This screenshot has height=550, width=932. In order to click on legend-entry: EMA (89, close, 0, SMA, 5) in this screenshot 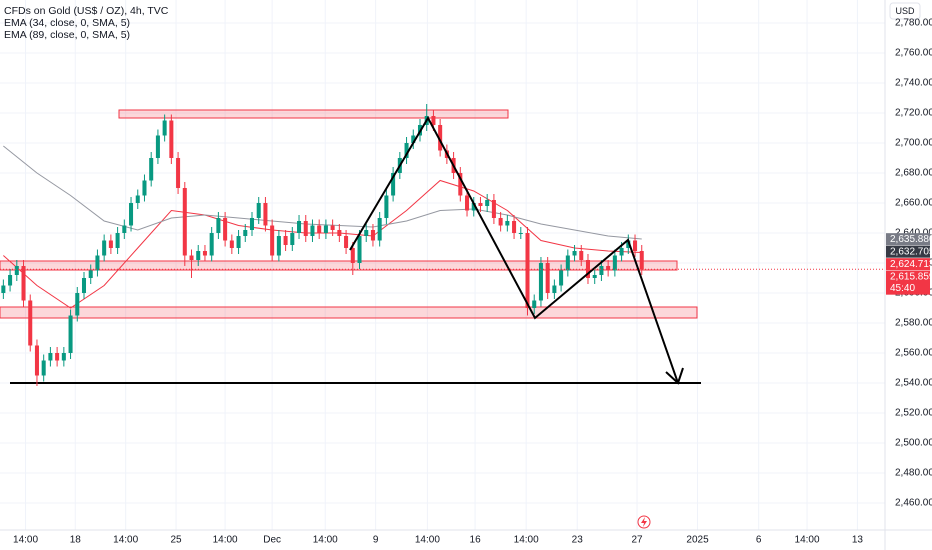, I will do `click(67, 35)`.